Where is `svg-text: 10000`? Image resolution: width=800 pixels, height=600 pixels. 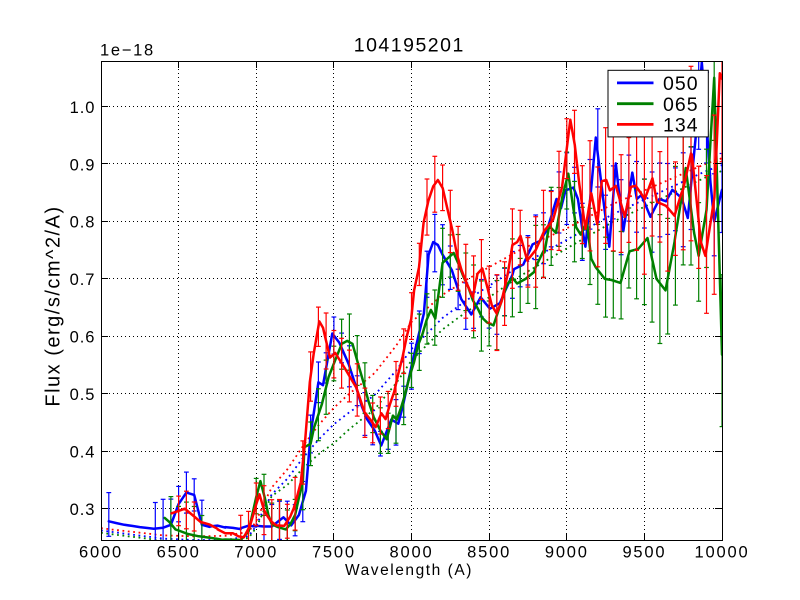
svg-text: 10000 is located at coordinates (722, 553).